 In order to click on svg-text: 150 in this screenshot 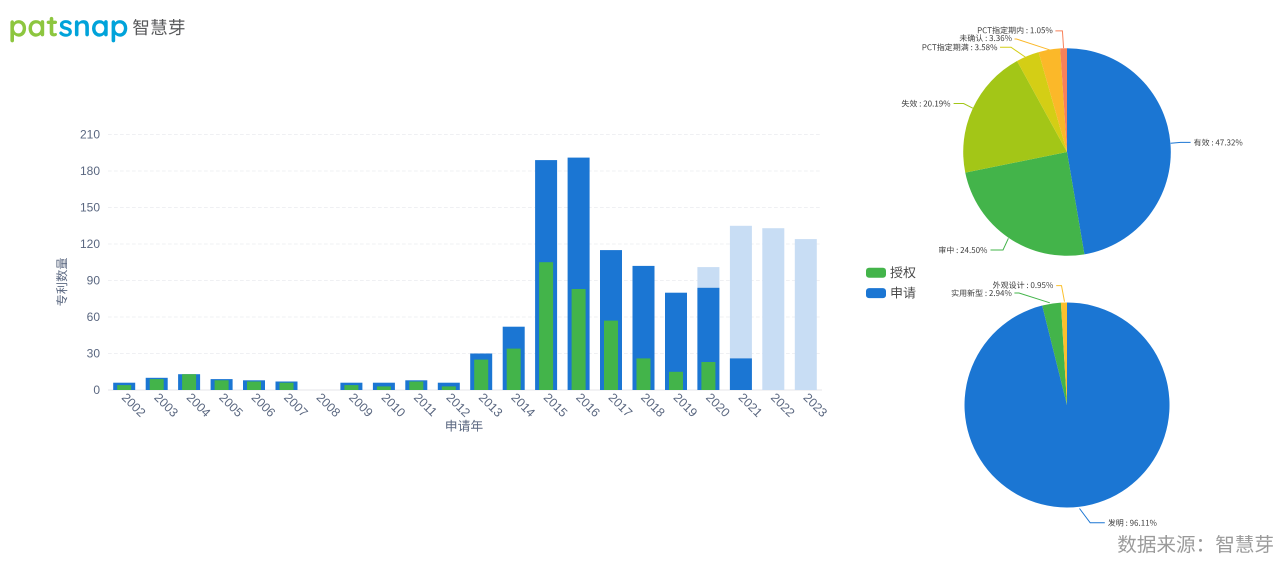, I will do `click(90, 208)`.